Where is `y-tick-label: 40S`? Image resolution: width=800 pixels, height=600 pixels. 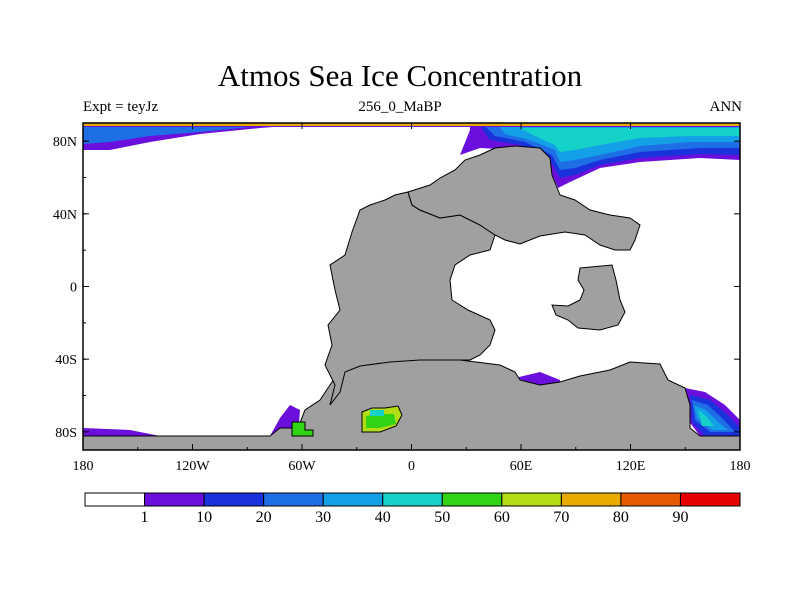
y-tick-label: 40S is located at coordinates (66, 360).